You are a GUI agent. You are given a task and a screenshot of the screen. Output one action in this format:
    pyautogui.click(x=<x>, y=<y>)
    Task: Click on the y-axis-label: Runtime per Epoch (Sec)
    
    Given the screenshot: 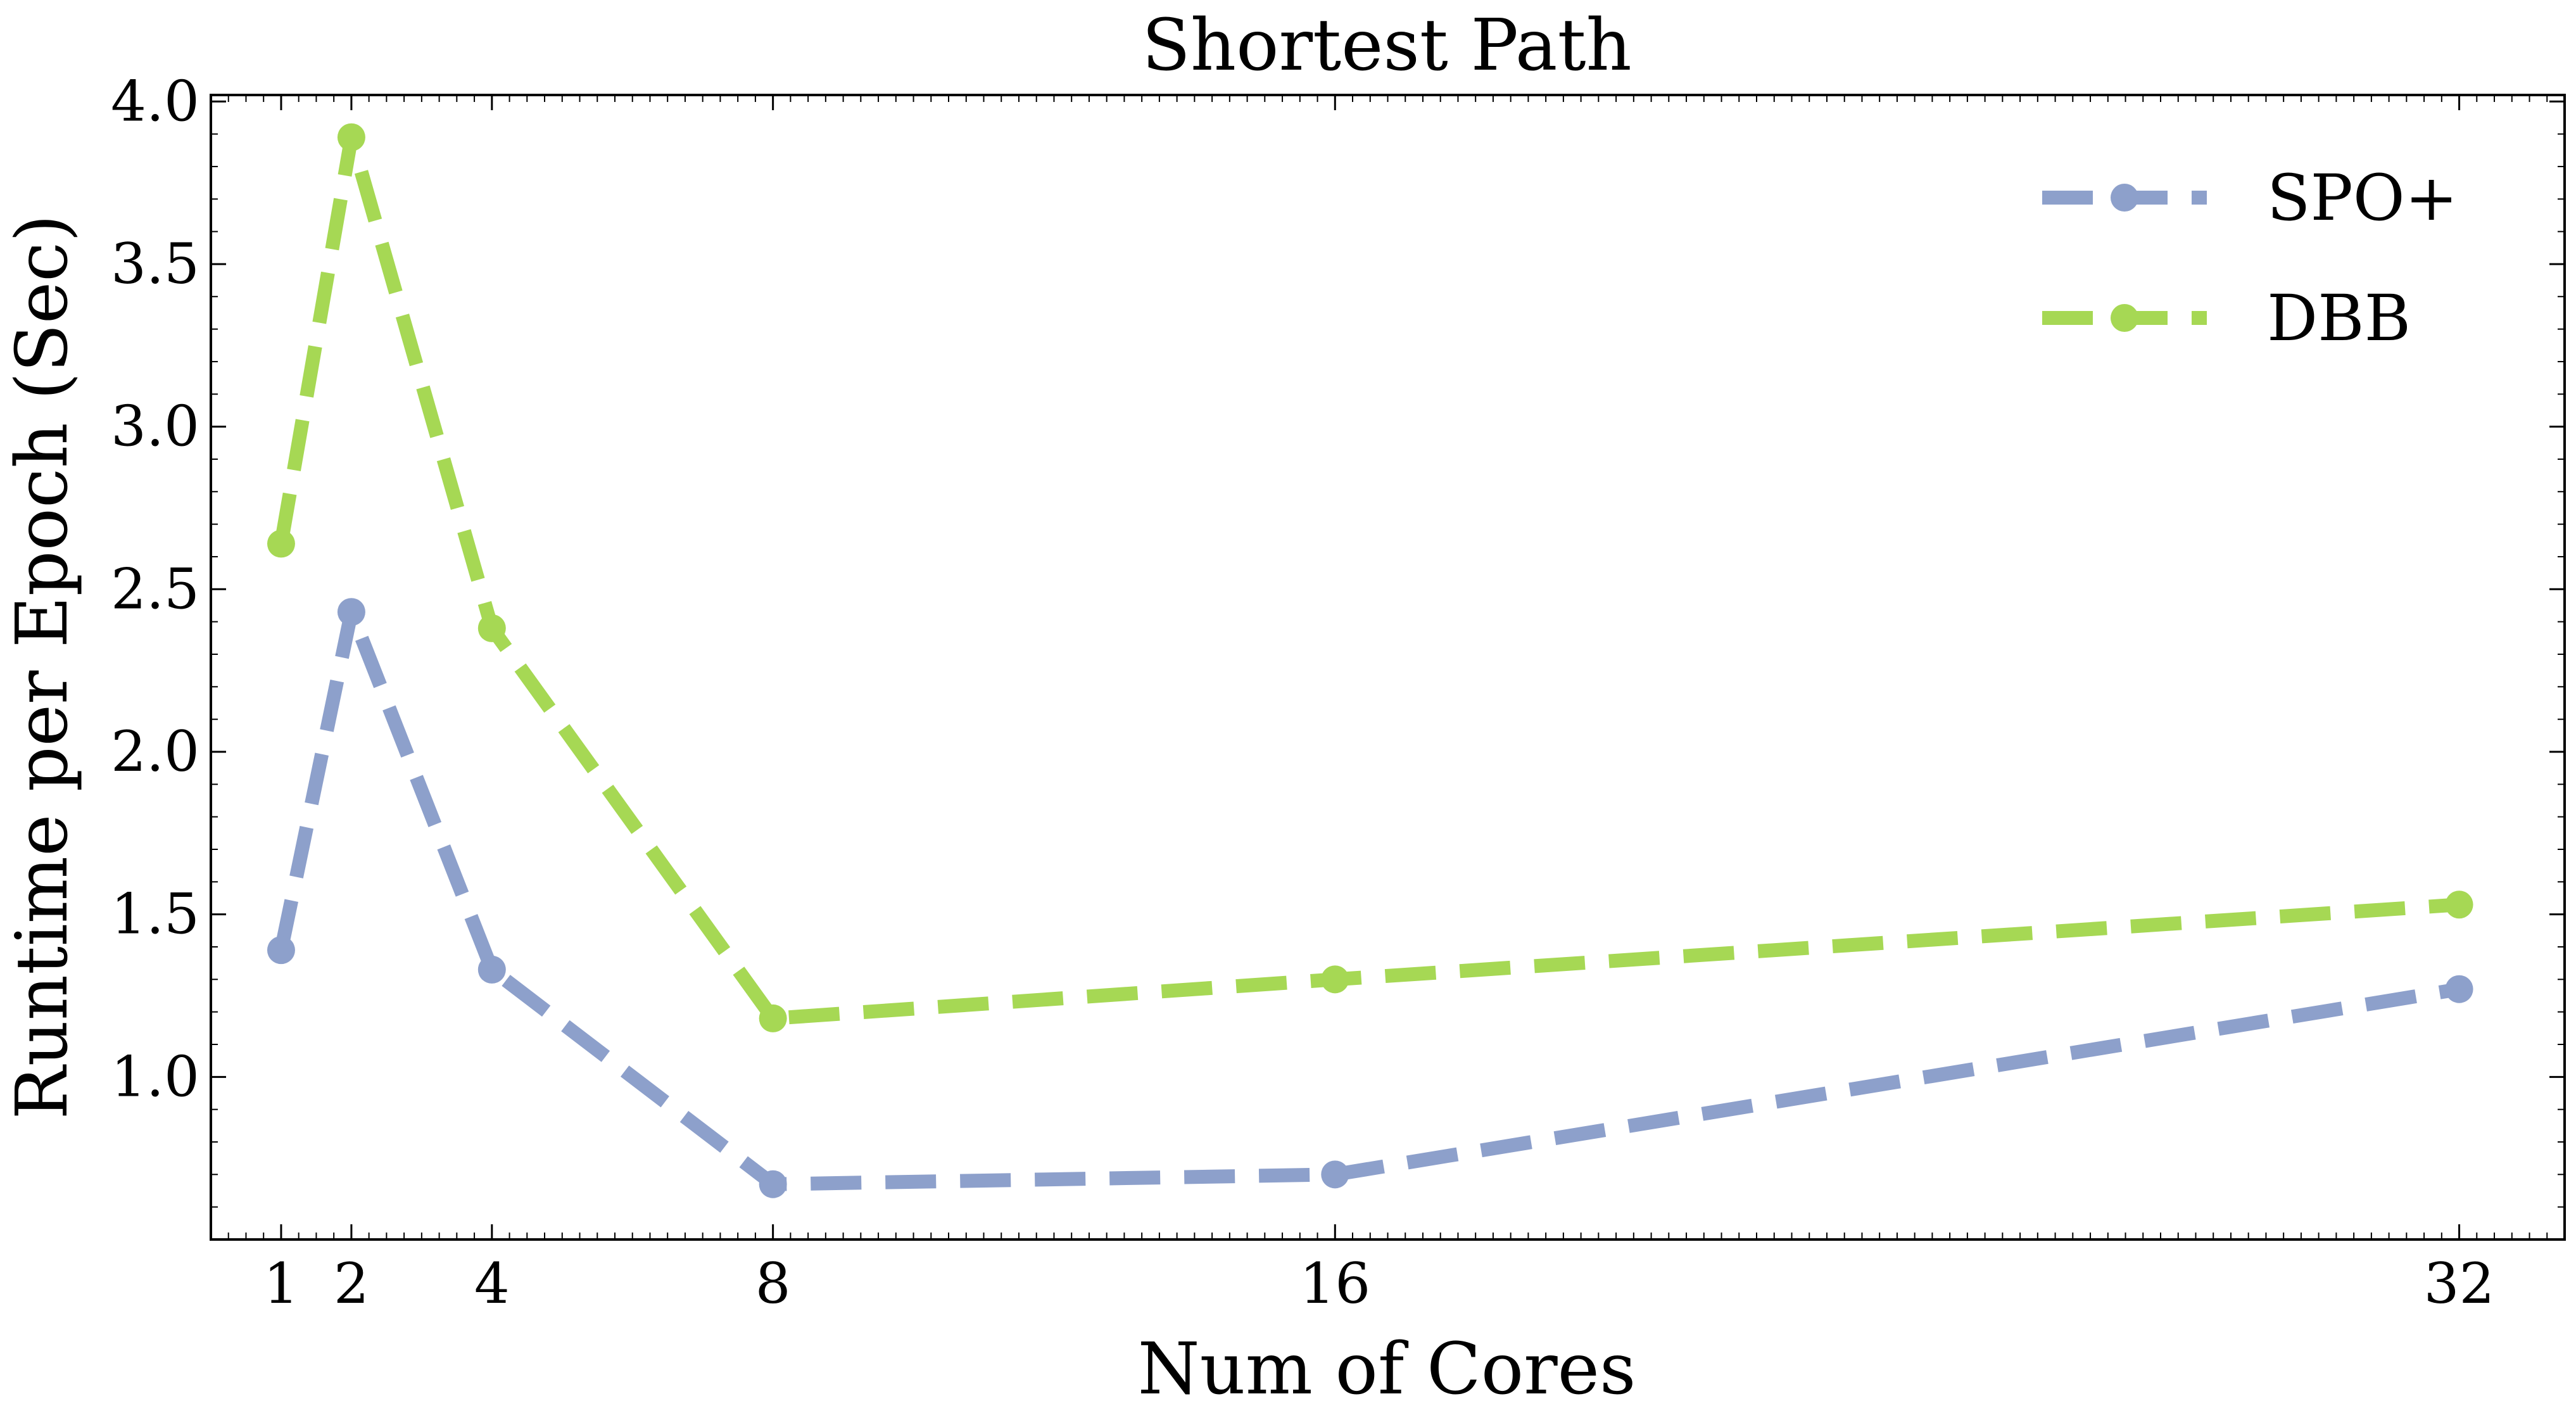 What is the action you would take?
    pyautogui.click(x=42, y=666)
    